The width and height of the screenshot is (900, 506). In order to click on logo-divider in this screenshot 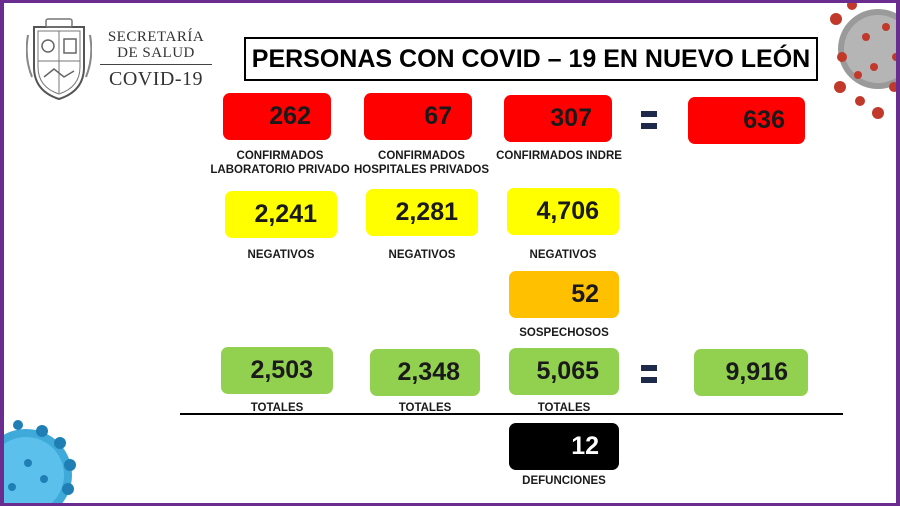, I will do `click(156, 64)`.